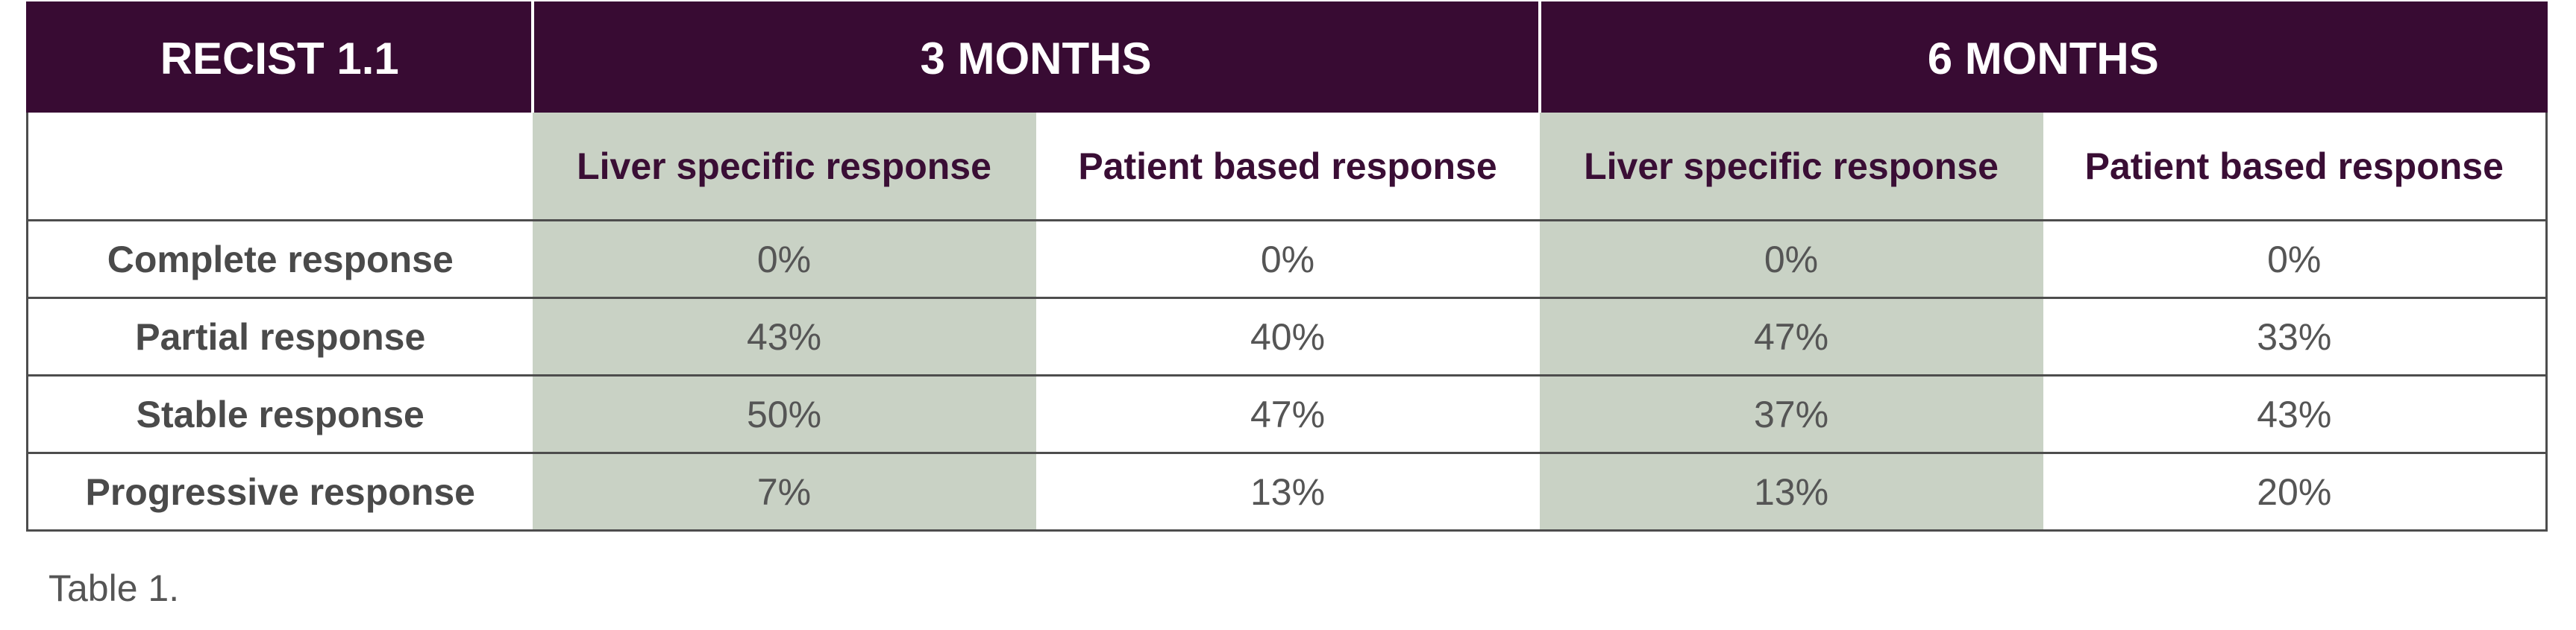 This screenshot has height=630, width=2576. I want to click on subheader-blank-cell, so click(279, 167).